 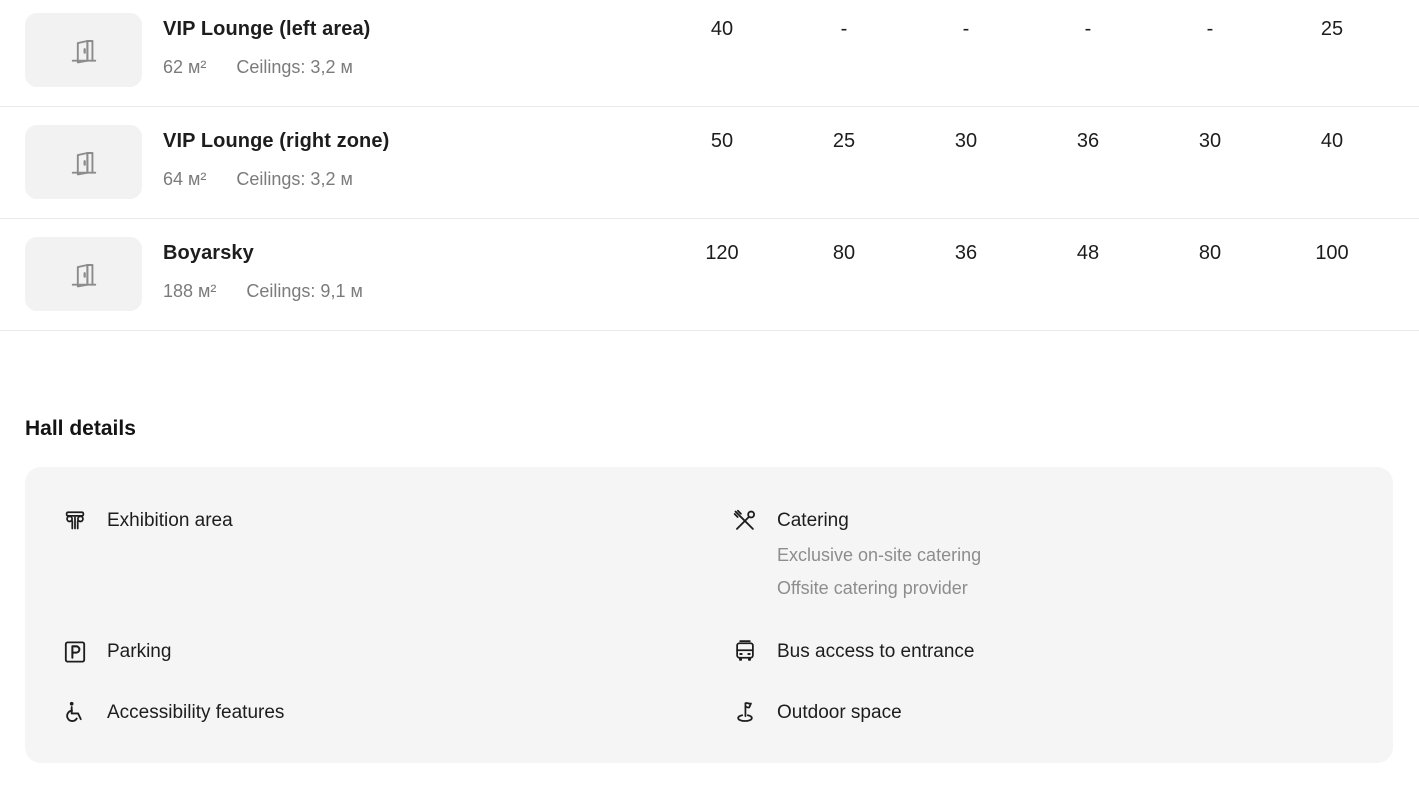 What do you see at coordinates (276, 141) in the screenshot?
I see `hall-name: VIP Lounge (right zone)` at bounding box center [276, 141].